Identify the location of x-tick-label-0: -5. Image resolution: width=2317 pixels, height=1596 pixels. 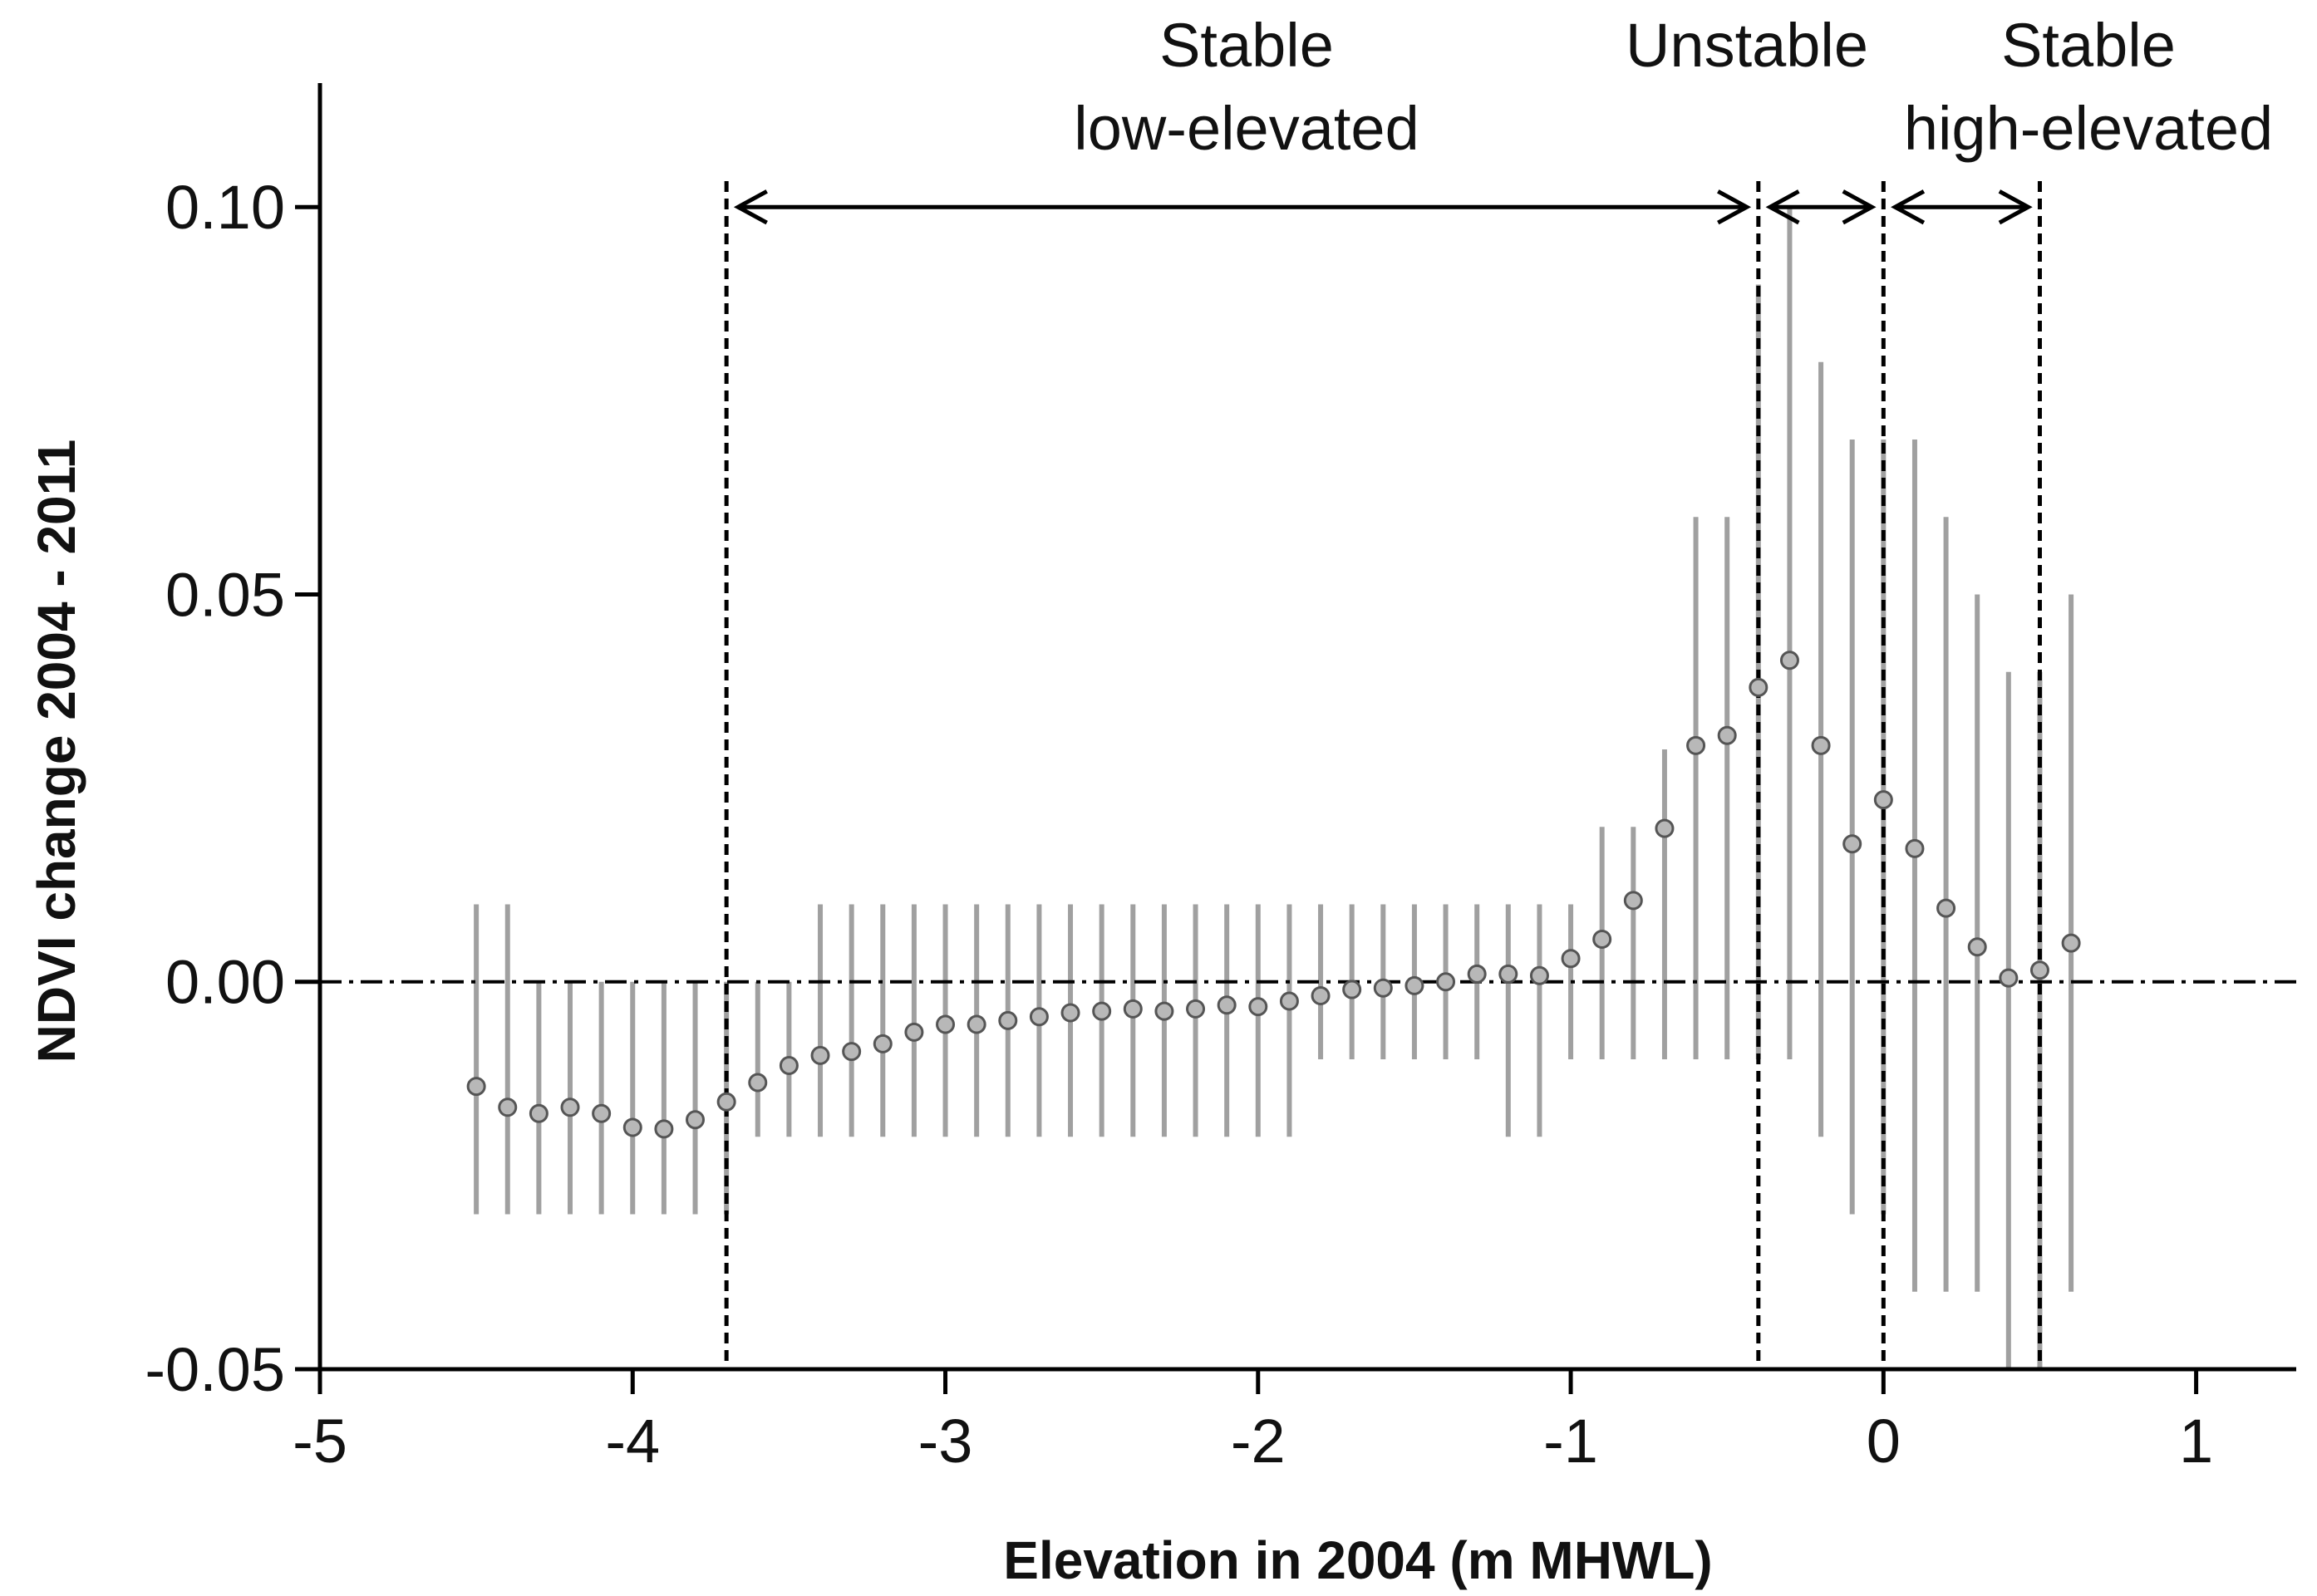
(320, 1441).